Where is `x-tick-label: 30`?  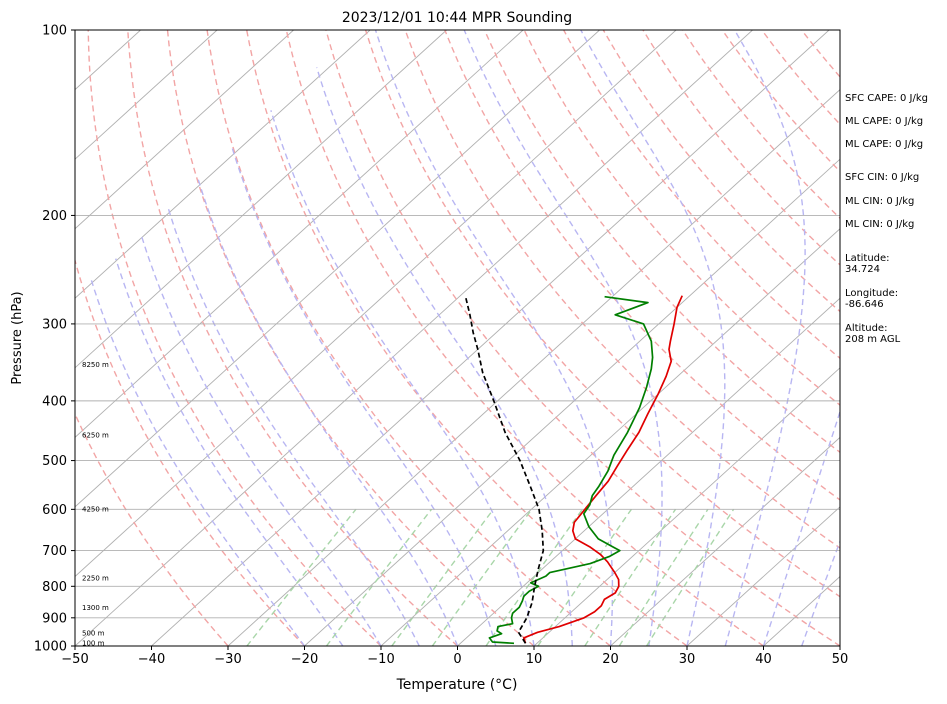
x-tick-label: 30 is located at coordinates (687, 659).